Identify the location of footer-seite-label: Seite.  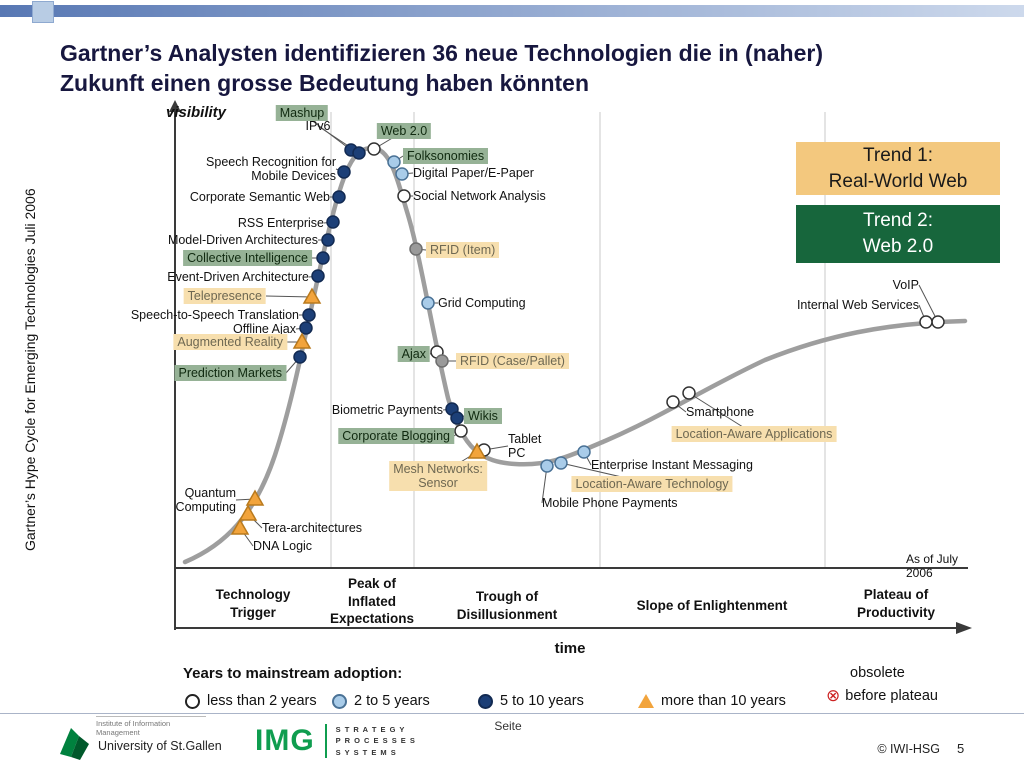
(508, 726).